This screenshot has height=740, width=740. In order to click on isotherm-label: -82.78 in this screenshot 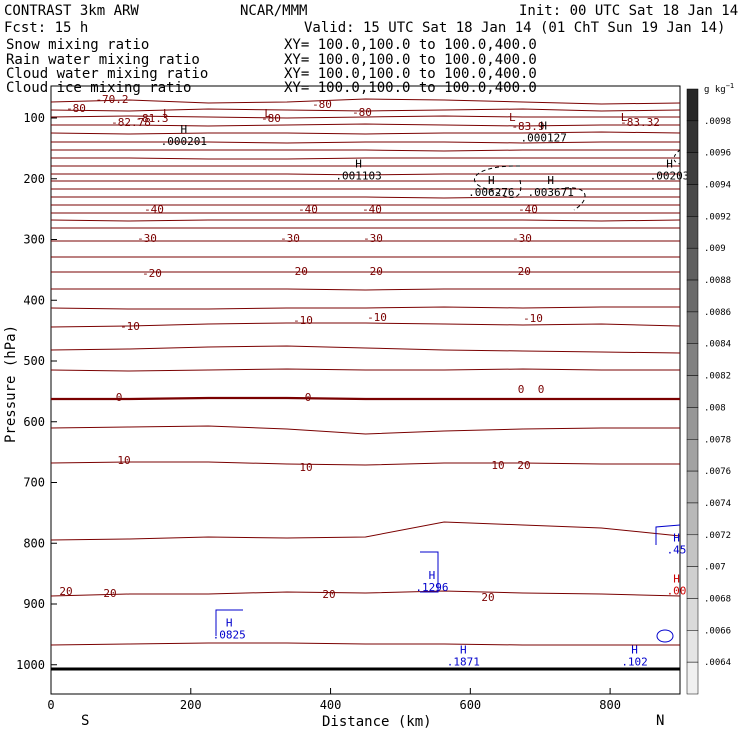, I will do `click(131, 122)`.